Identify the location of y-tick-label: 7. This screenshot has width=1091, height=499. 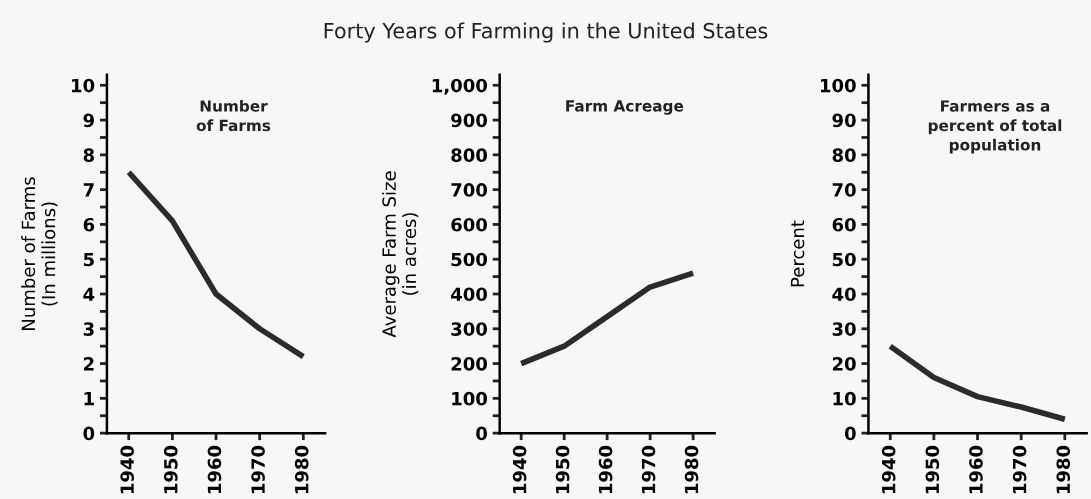
(88, 190).